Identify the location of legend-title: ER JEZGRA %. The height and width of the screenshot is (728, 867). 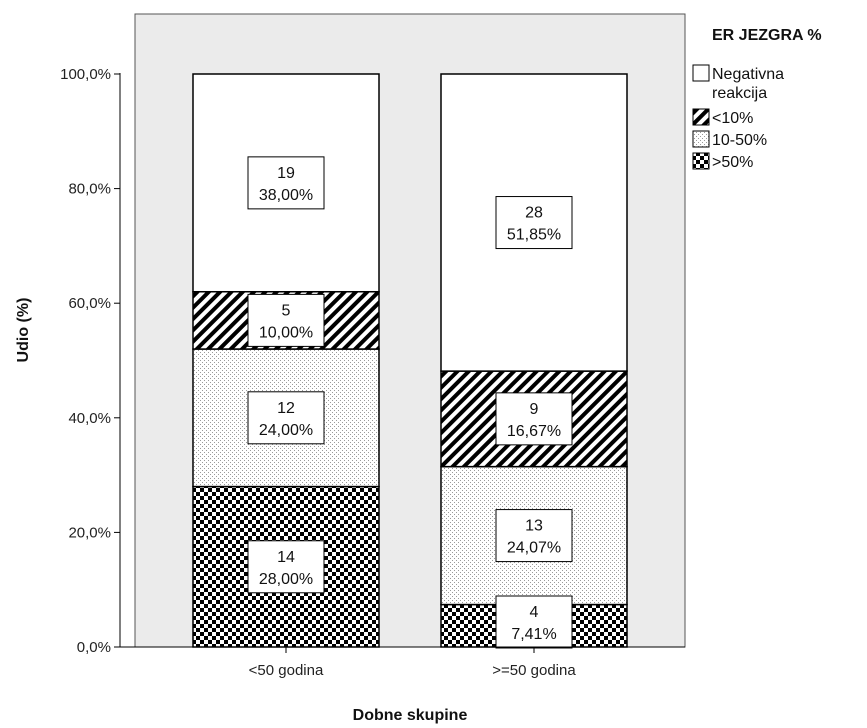
(767, 35).